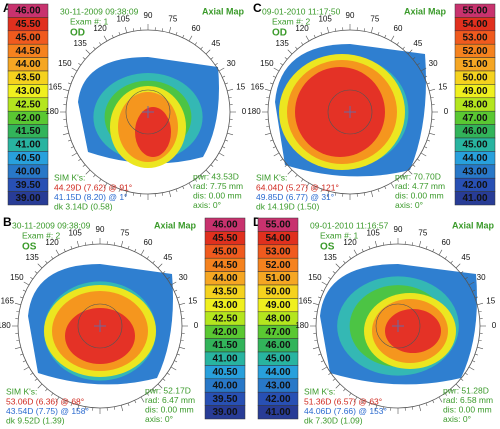 The image size is (500, 429). I want to click on stat: pwr: 51.28D, so click(466, 390).